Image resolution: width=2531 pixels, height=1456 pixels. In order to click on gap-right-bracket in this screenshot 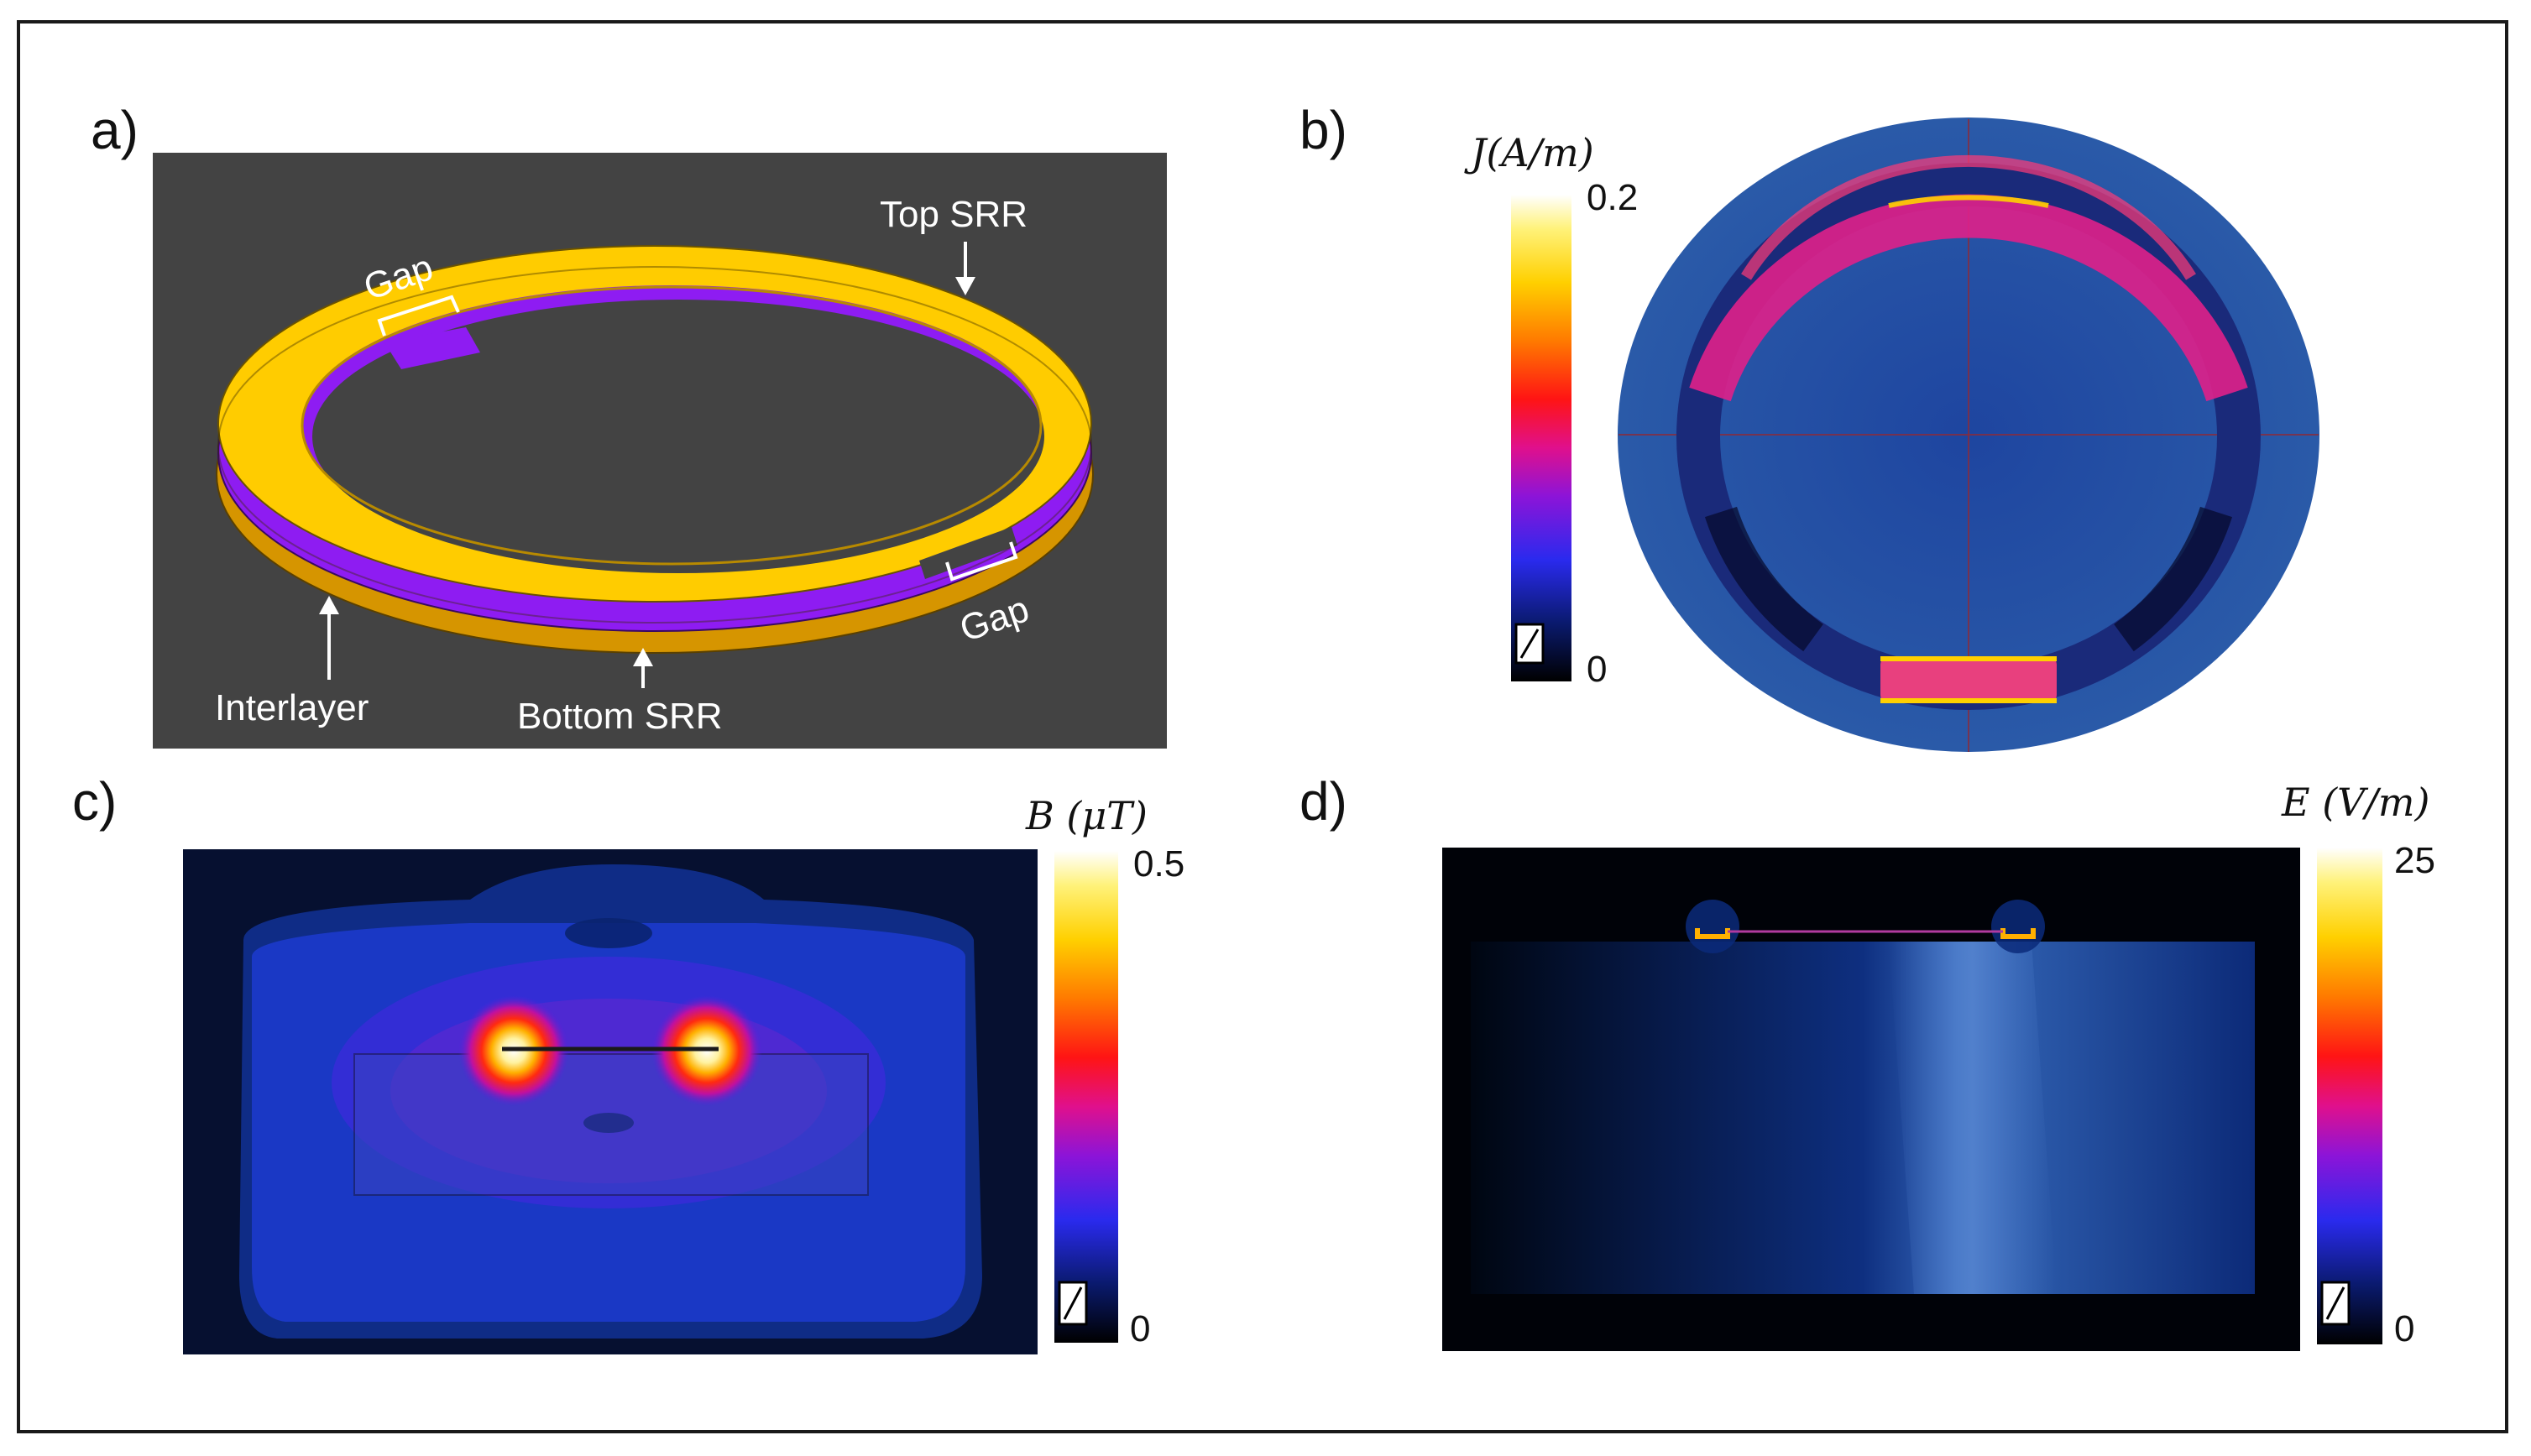, I will do `click(982, 561)`.